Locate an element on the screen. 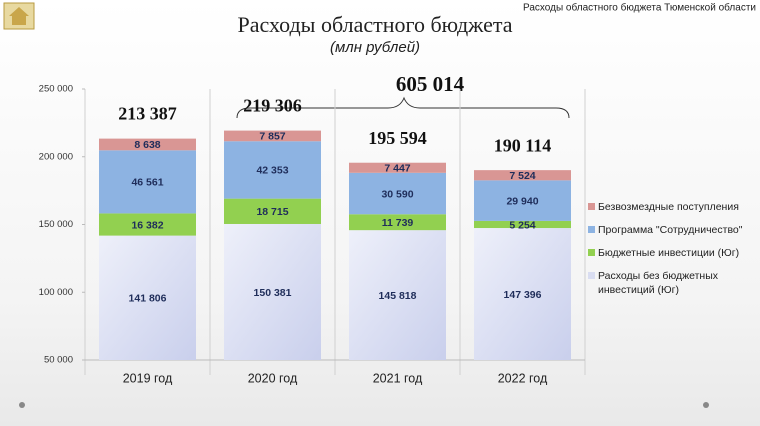 The image size is (760, 426). value-label: 42 353 is located at coordinates (272, 171).